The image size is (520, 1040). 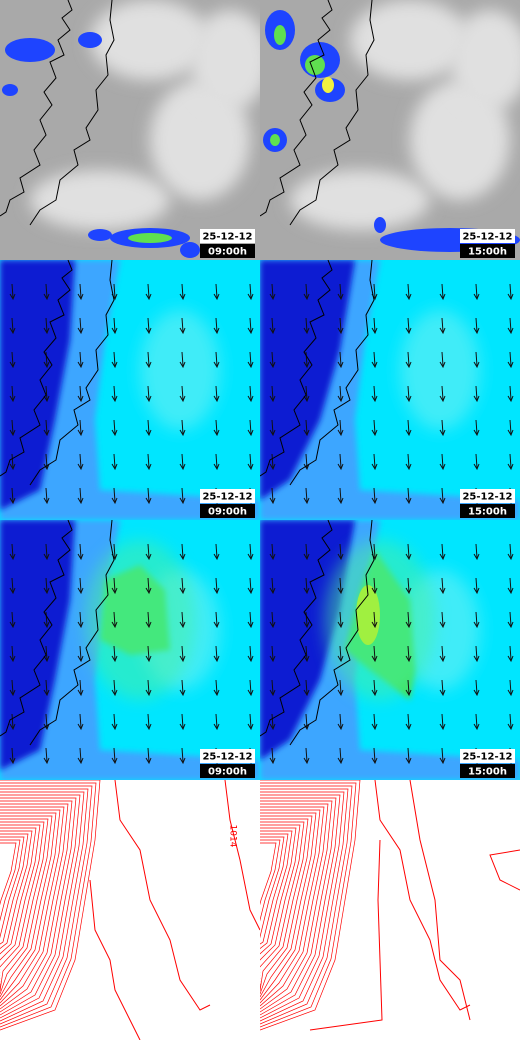 I want to click on date-label: 25-12-12, so click(x=227, y=497).